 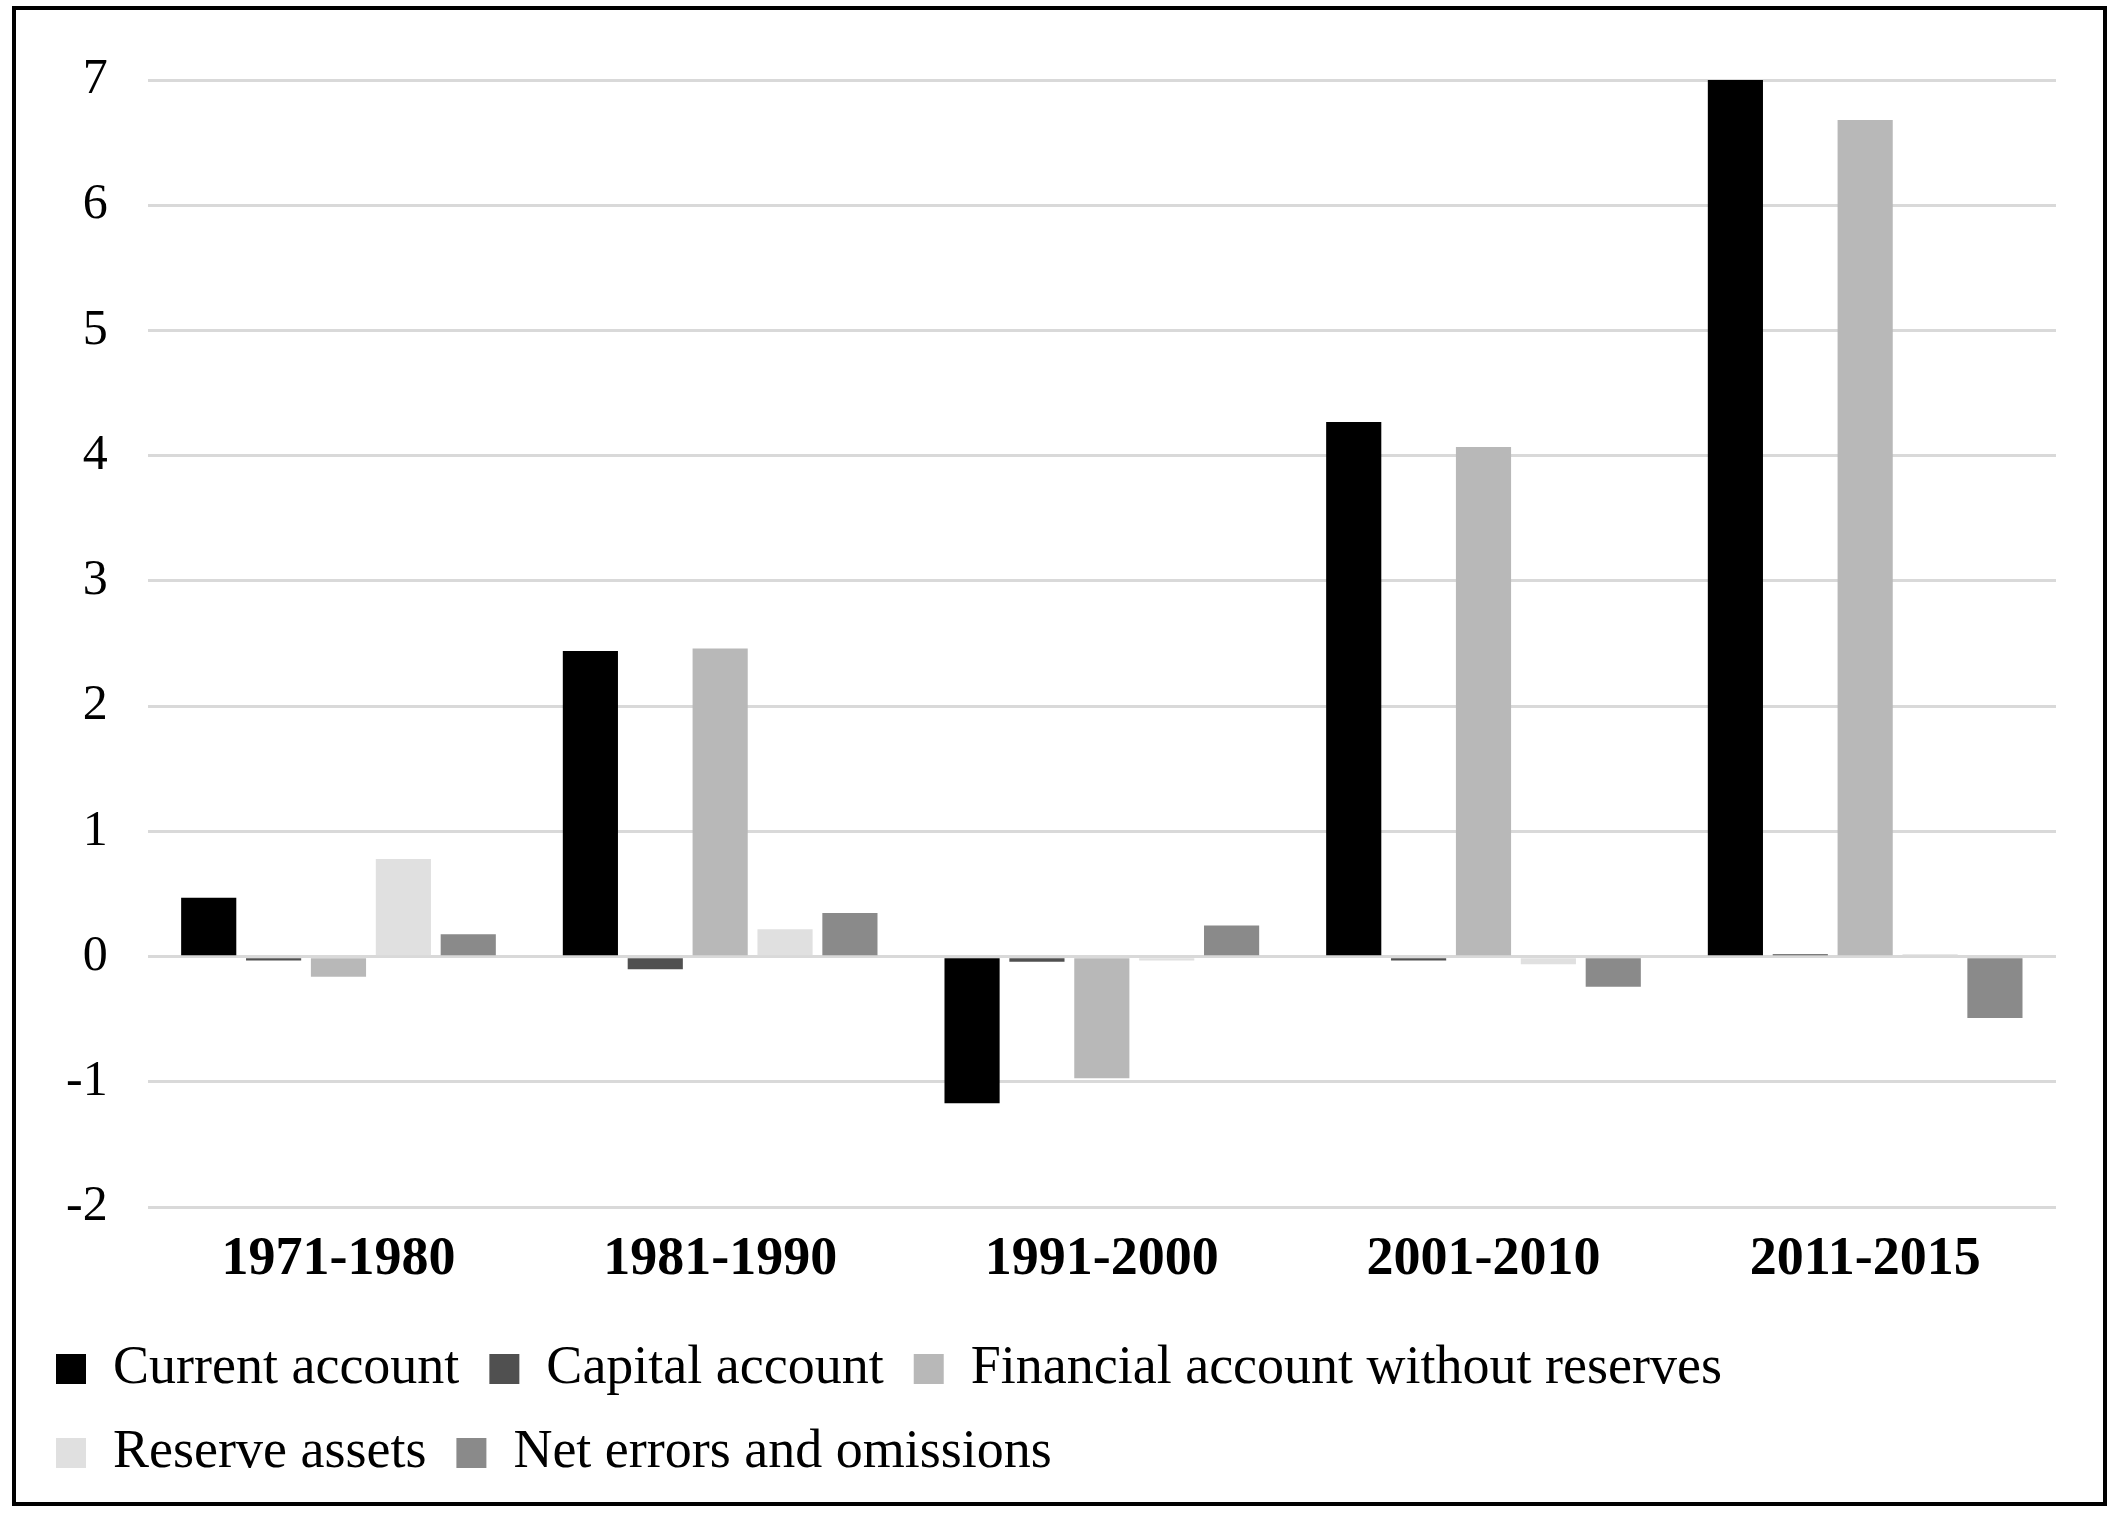 I want to click on y-tick-label: 7, so click(x=95, y=76).